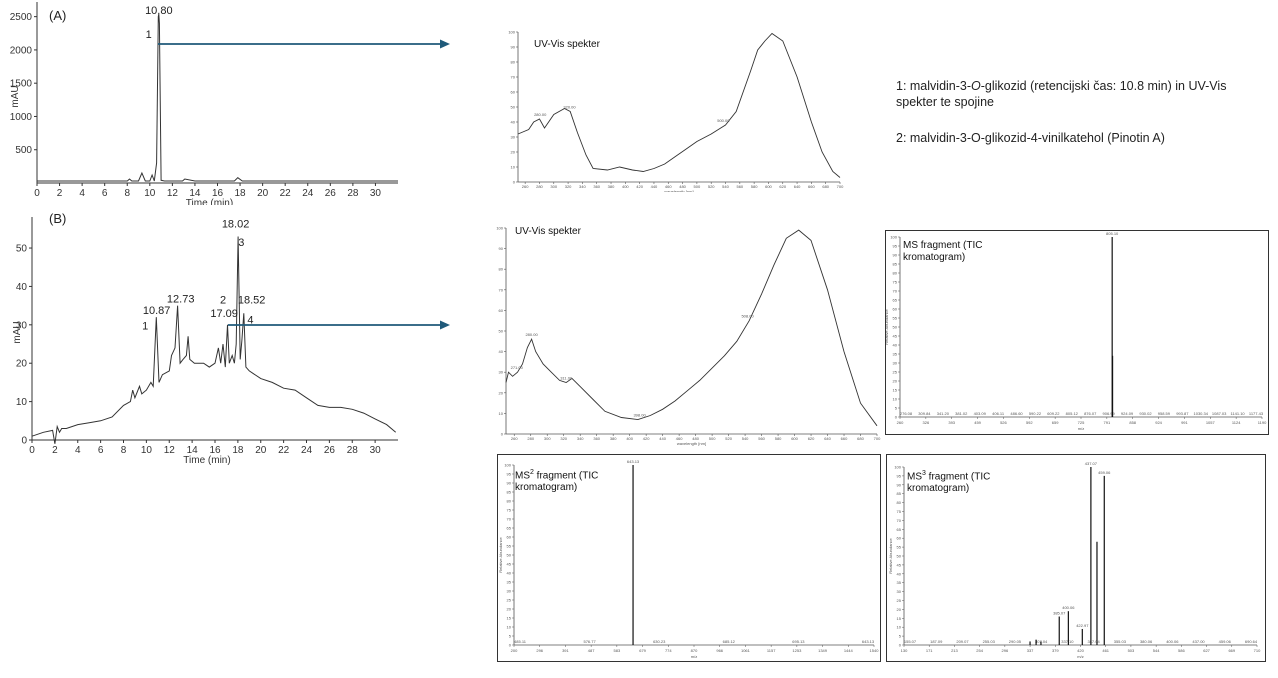  What do you see at coordinates (797, 186) in the screenshot?
I see `x-tick-label: 640` at bounding box center [797, 186].